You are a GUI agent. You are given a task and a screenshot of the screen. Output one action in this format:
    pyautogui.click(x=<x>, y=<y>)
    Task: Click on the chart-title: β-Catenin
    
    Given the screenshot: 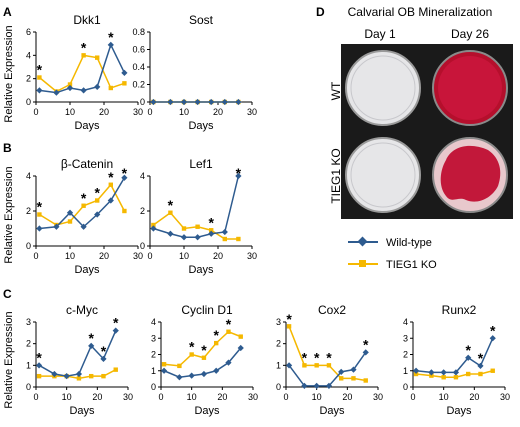 What is the action you would take?
    pyautogui.click(x=87, y=164)
    